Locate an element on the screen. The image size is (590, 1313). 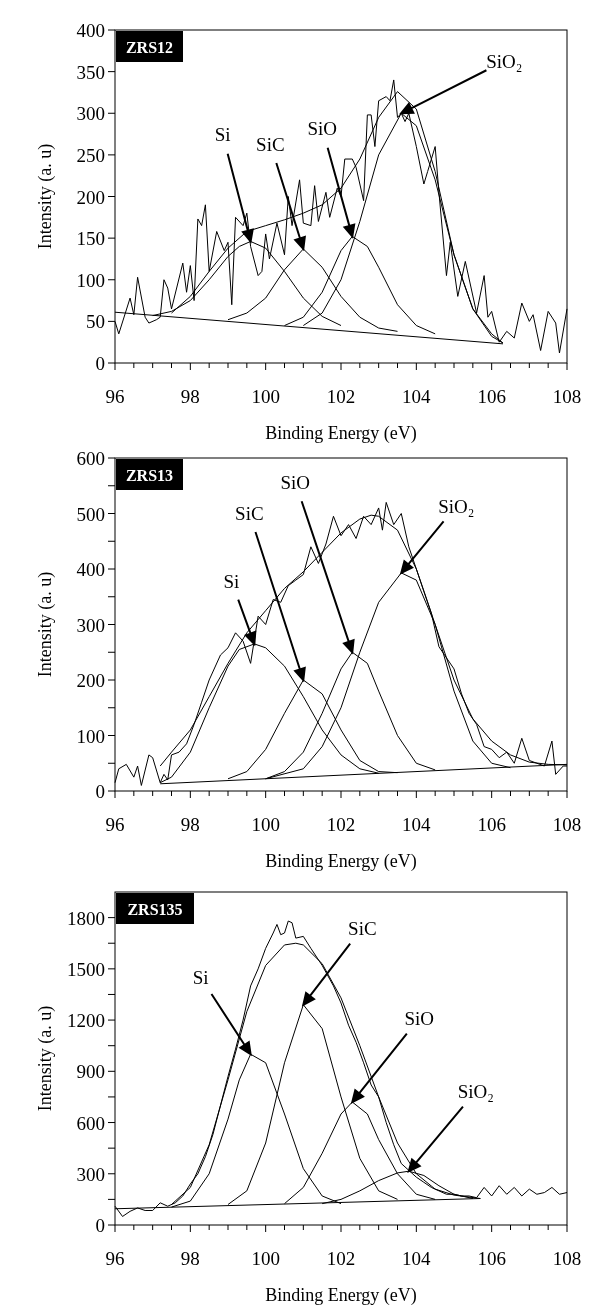
y-tick-label: 350 is located at coordinates (90, 72).